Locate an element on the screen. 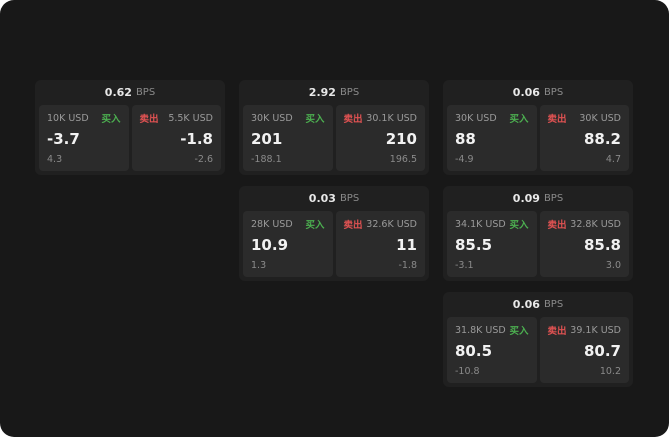 The width and height of the screenshot is (669, 437). quote-card: 0.06 BPS 30K USD 买入 88 -4.9 卖出 30K USD is located at coordinates (538, 127).